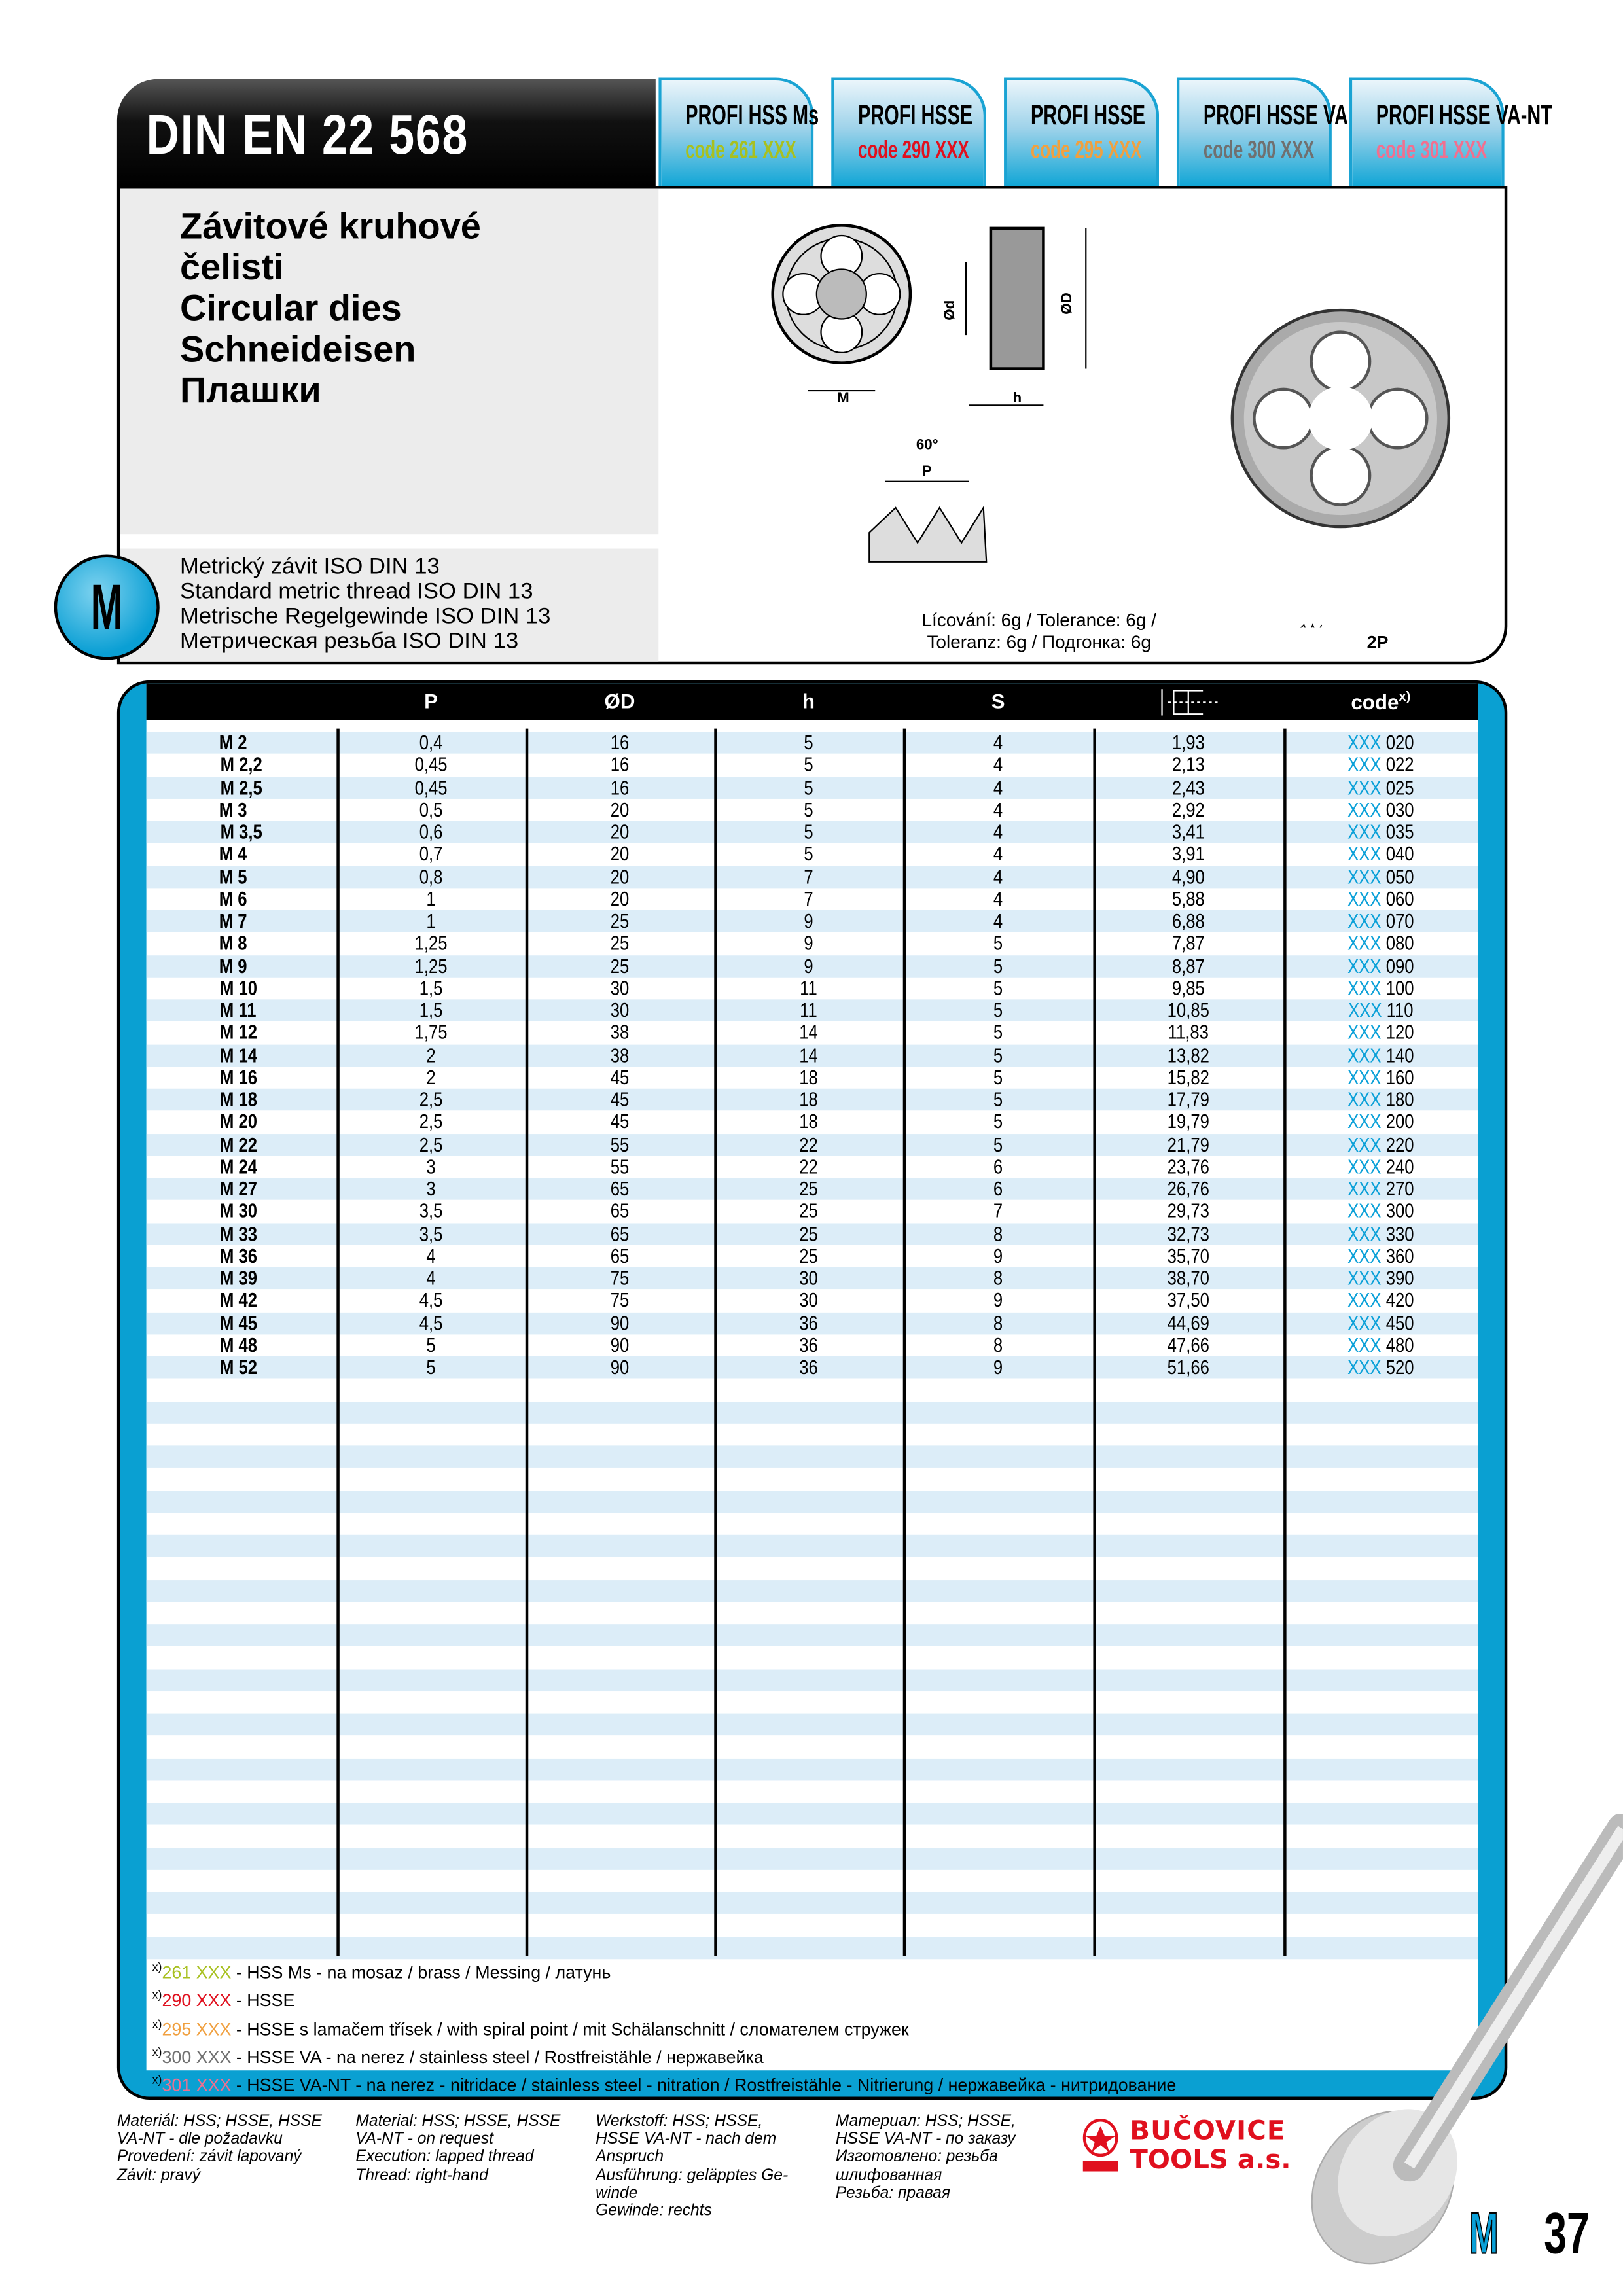 This screenshot has height=2296, width=1623. Describe the element at coordinates (619, 701) in the screenshot. I see `col-D: ØD` at that location.